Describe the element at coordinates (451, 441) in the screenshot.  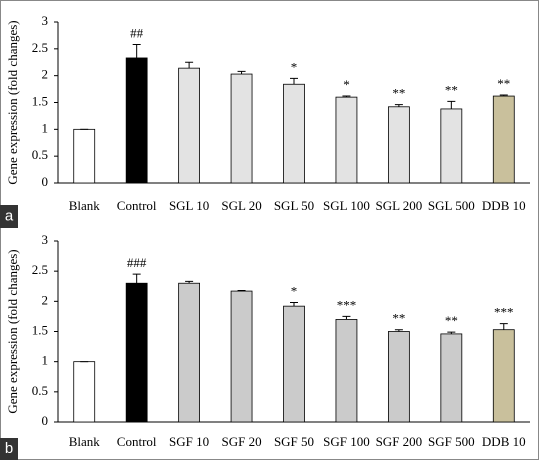
I see `x-tick-label: SGF 500` at that location.